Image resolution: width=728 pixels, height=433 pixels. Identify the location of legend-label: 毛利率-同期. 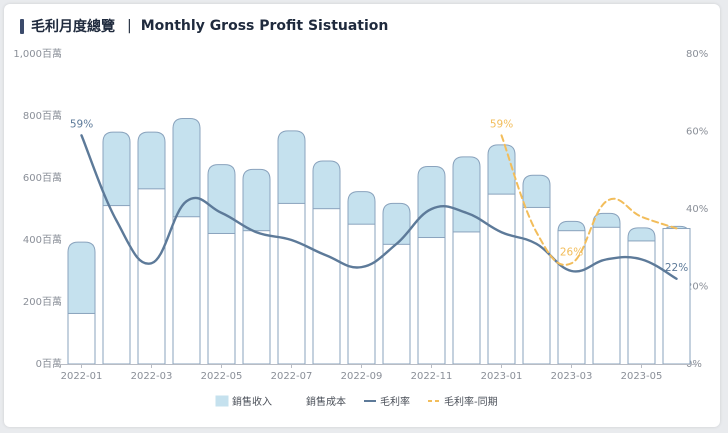
(471, 401).